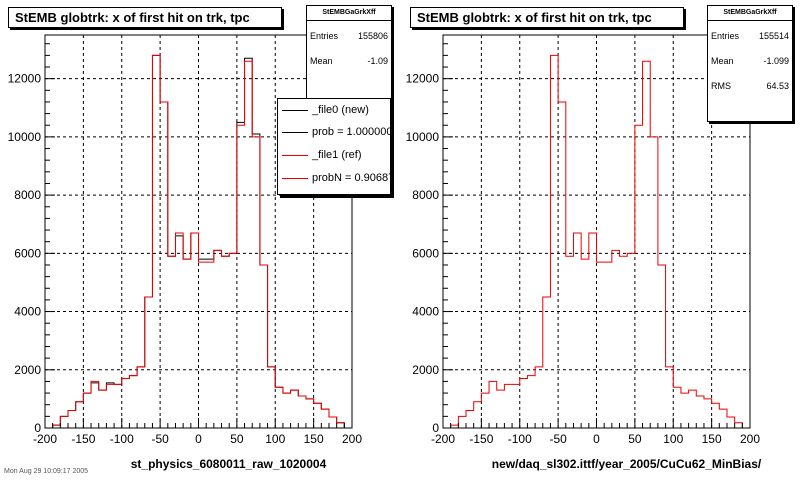  I want to click on right-y-tick-label: 0, so click(435, 428).